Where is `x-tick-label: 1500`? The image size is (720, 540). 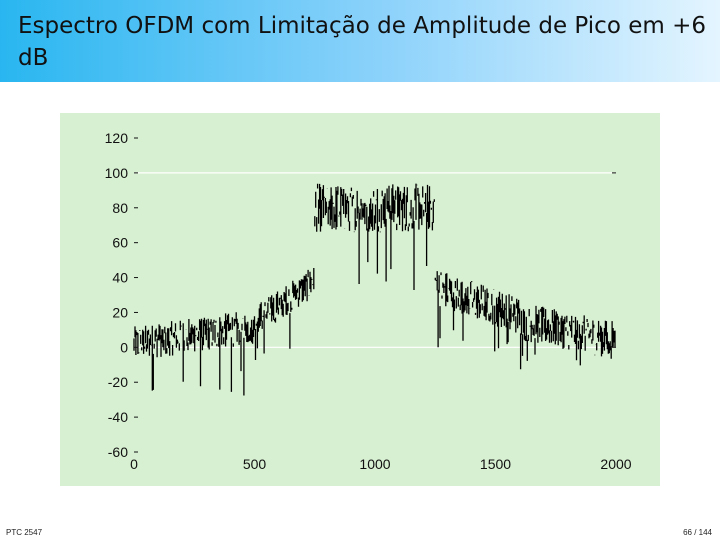 x-tick-label: 1500 is located at coordinates (495, 464).